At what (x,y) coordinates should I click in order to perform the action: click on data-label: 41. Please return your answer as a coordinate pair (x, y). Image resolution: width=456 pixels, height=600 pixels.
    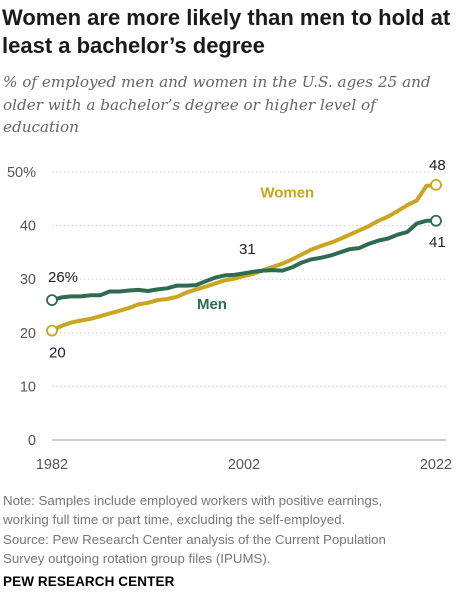
    Looking at the image, I should click on (437, 242).